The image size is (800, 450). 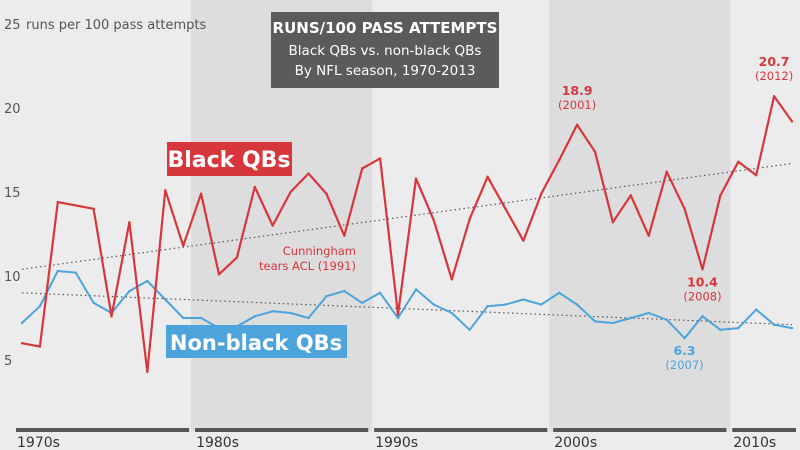 What do you see at coordinates (307, 266) in the screenshot?
I see `cunningham-note-line2: tears ACL (1991)` at bounding box center [307, 266].